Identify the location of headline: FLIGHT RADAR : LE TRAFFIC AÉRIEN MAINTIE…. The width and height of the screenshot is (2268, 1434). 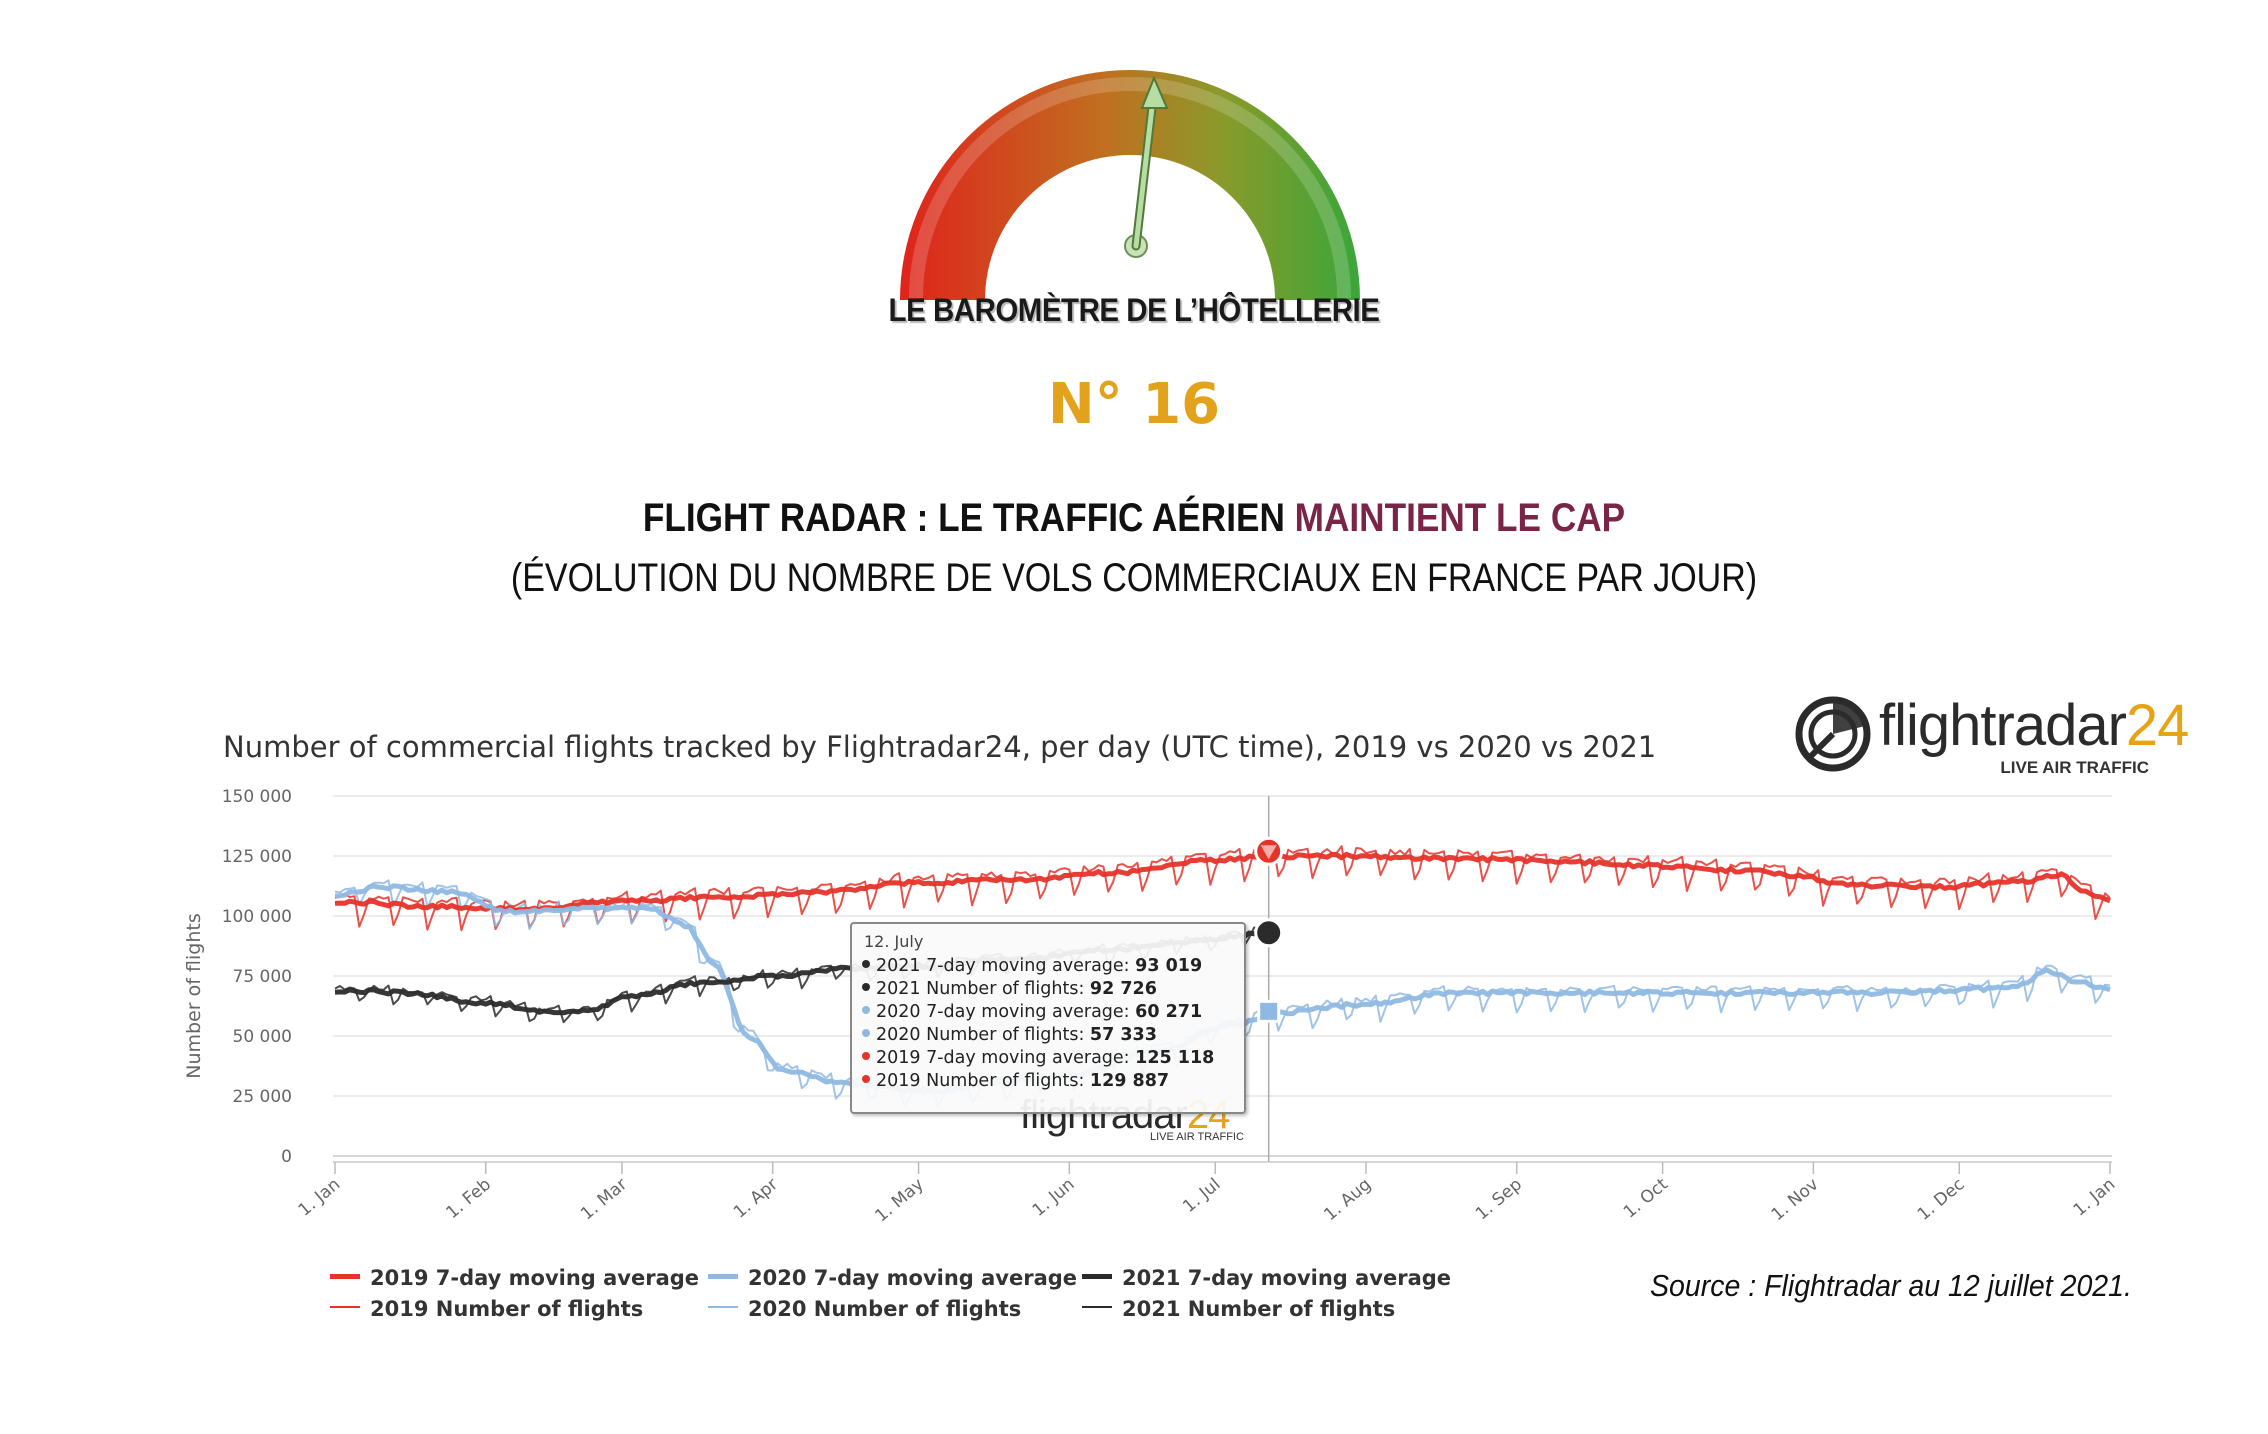
(1134, 518).